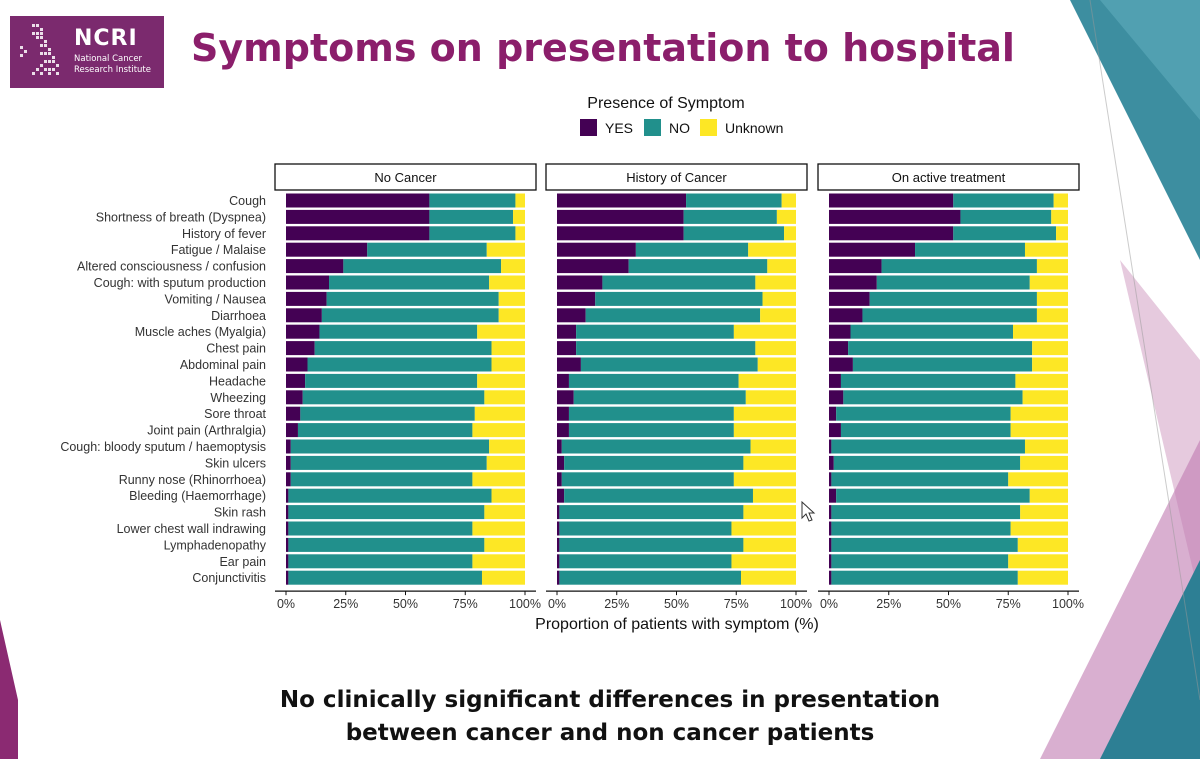  Describe the element at coordinates (237, 381) in the screenshot. I see `category-label: Headache` at that location.